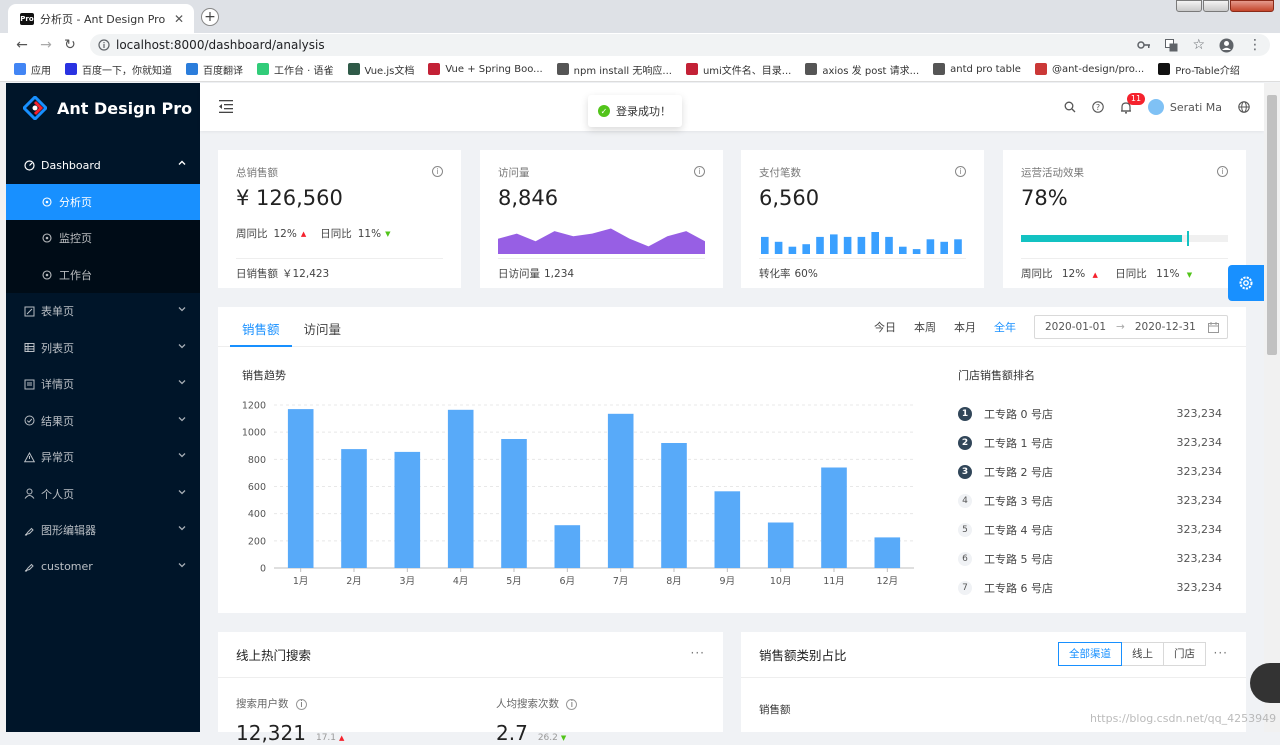 The image size is (1280, 745). Describe the element at coordinates (1131, 327) in the screenshot. I see `date-range-picker: 2020-01-01 → 2020-12-31` at that location.